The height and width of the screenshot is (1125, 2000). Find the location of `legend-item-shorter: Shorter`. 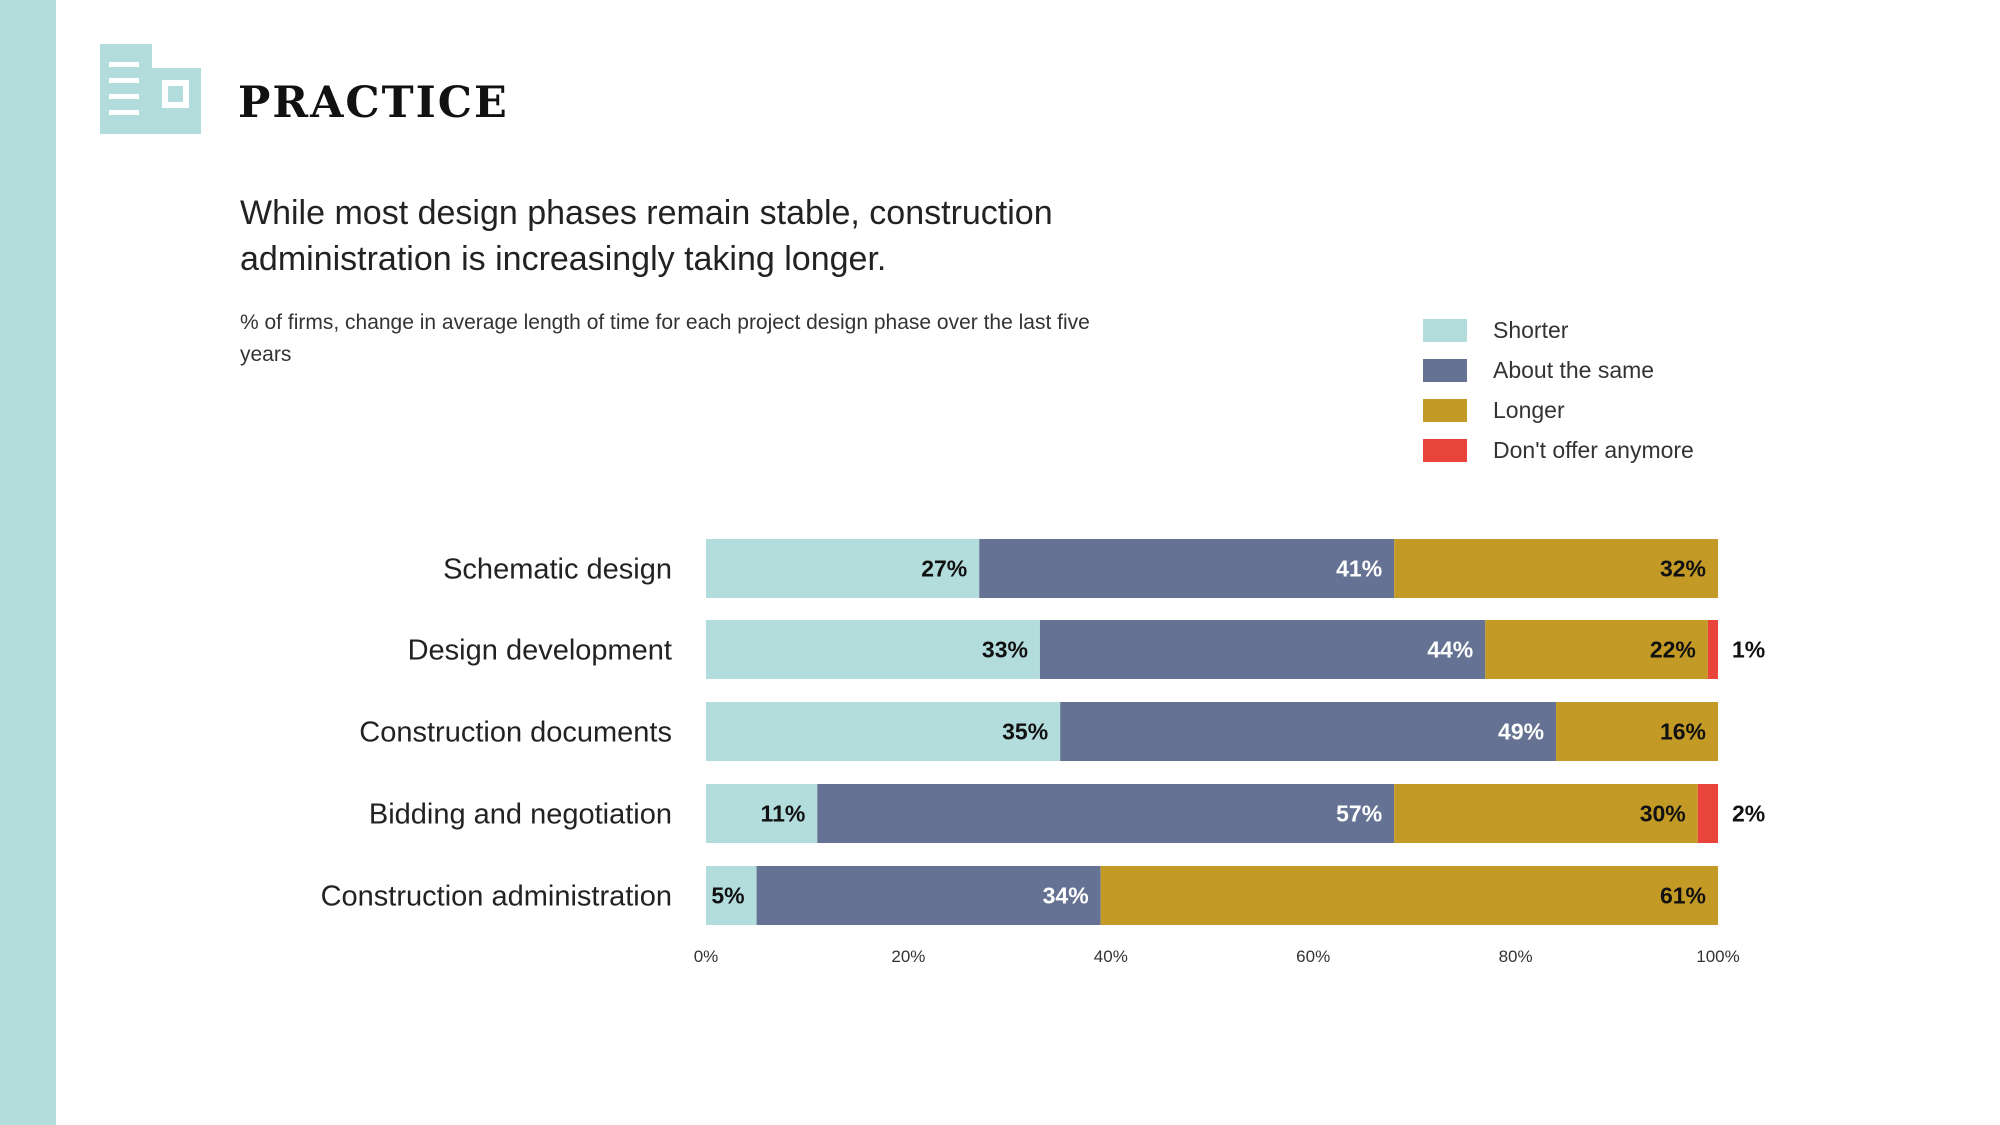

legend-item-shorter: Shorter is located at coordinates (1558, 330).